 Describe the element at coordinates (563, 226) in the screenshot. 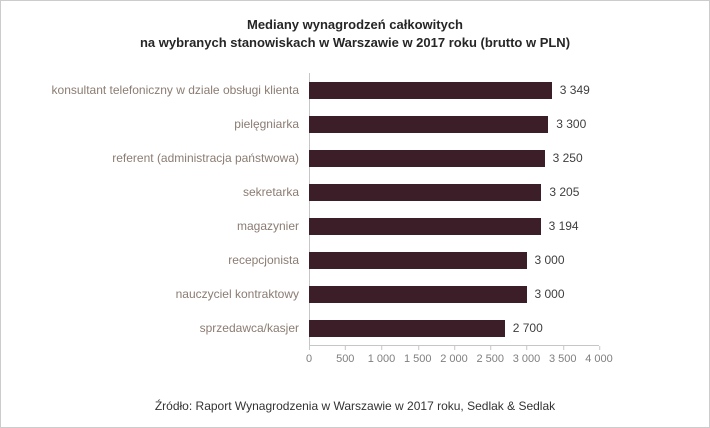

I see `value-label: 3 194` at that location.